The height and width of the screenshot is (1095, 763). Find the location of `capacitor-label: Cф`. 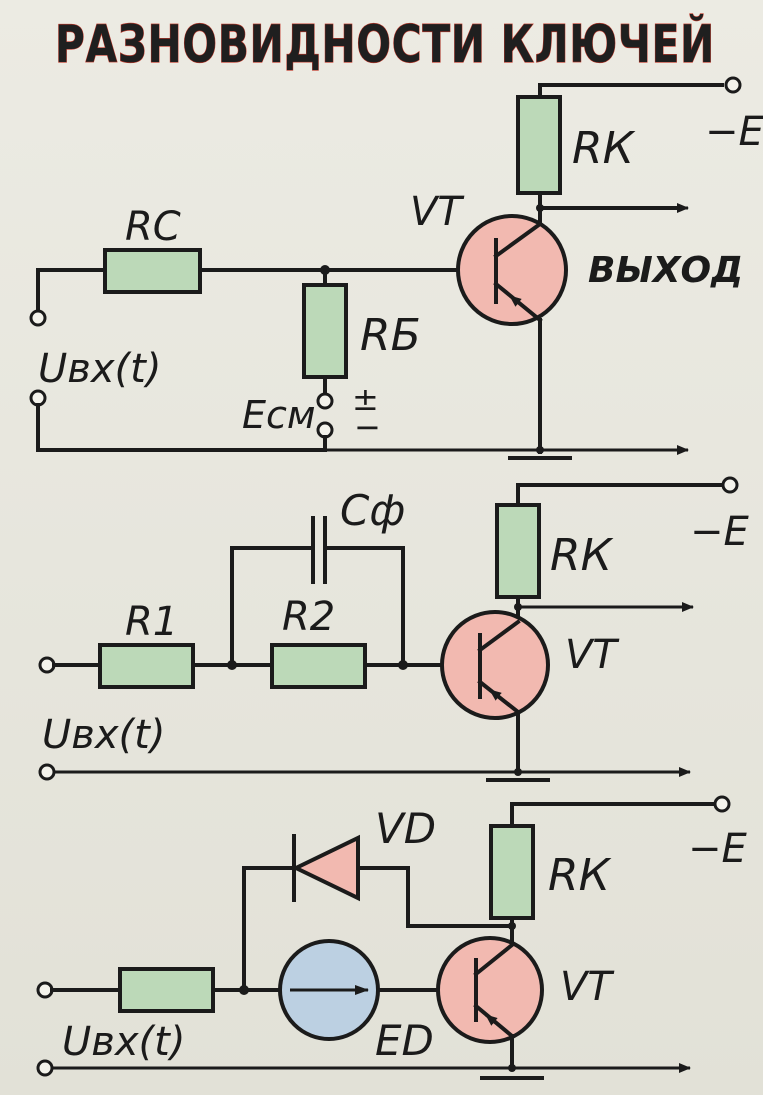

capacitor-label: Cф is located at coordinates (372, 510).